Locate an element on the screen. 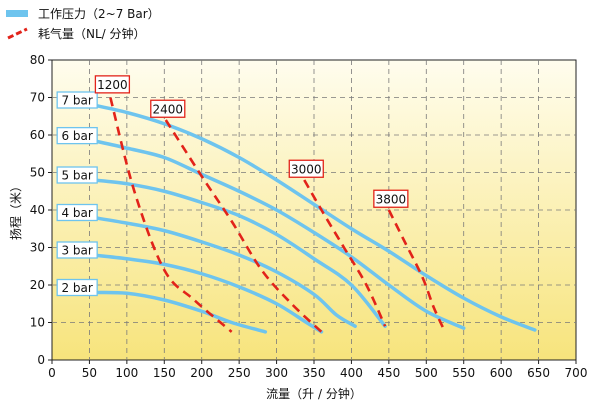 The image size is (600, 409). consumption-label: 3800 is located at coordinates (391, 199).